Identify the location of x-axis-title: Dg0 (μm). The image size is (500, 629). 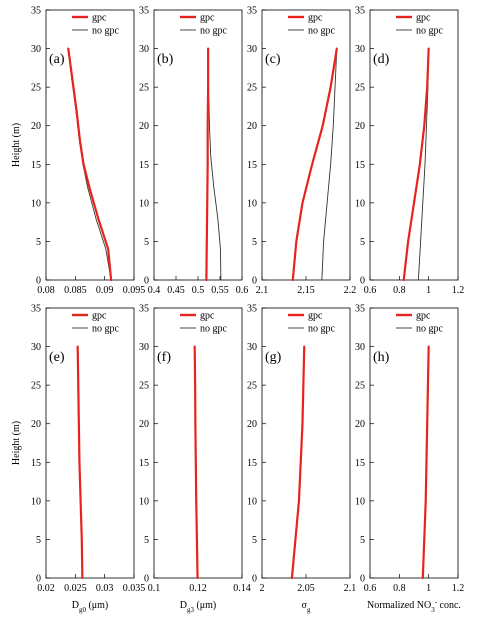
(90, 607).